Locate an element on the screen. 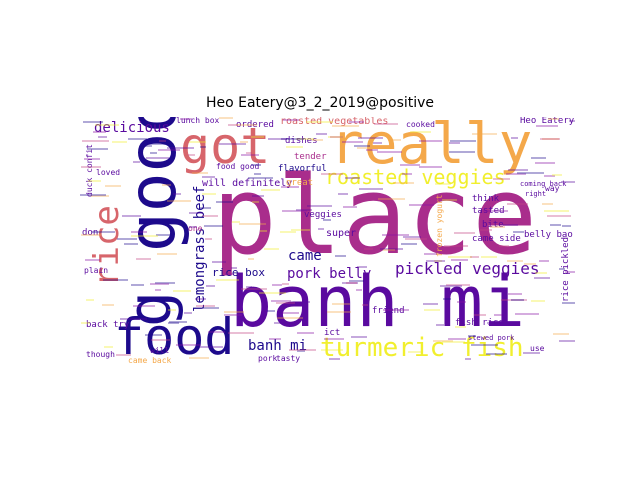  word-coming-back: coming back is located at coordinates (543, 184).